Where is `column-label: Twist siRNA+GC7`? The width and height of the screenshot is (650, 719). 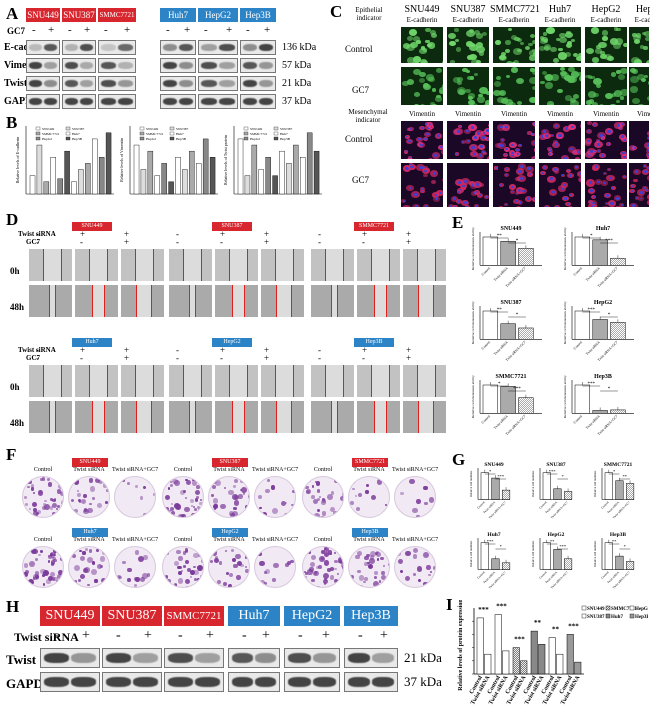
column-label: Twist siRNA+GC7 is located at coordinates (135, 470).